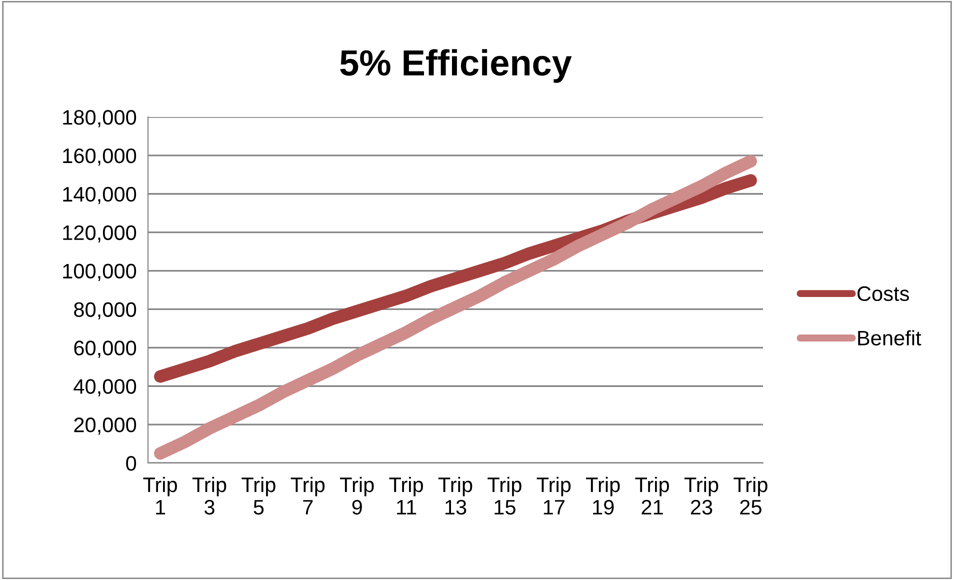 This screenshot has height=580, width=954. Describe the element at coordinates (105, 426) in the screenshot. I see `y-tick-label: 20,000` at that location.